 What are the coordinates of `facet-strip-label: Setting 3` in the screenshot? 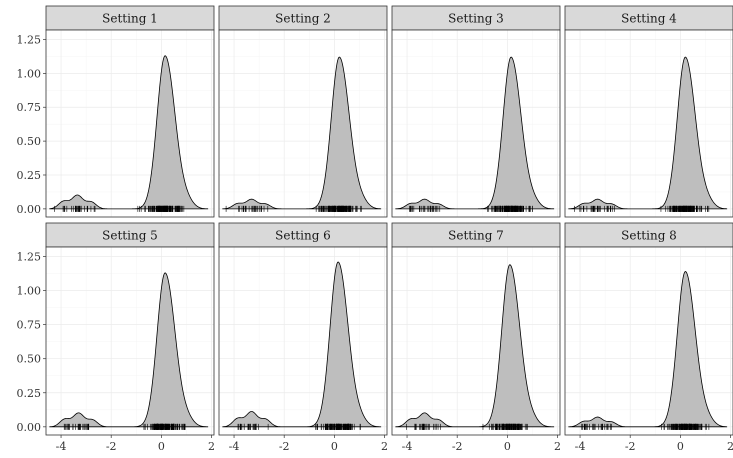 It's located at (476, 19).